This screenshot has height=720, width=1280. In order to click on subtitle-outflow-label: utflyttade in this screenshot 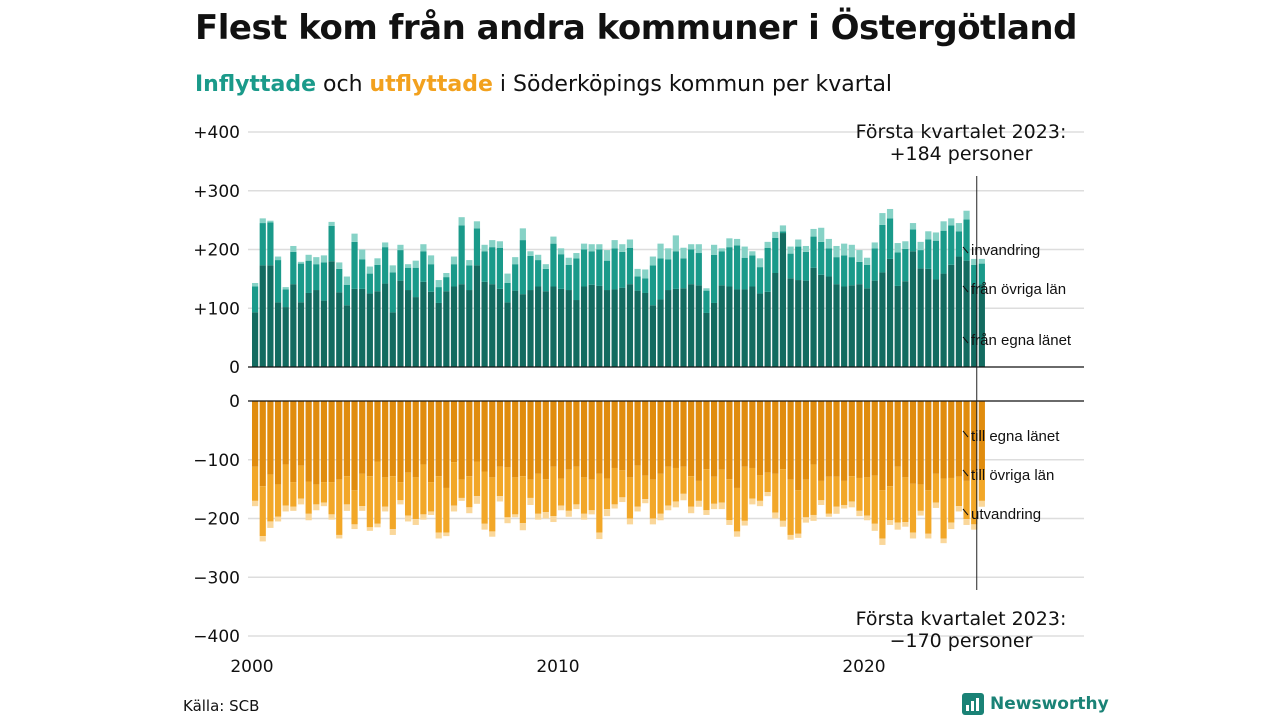, I will do `click(431, 84)`.